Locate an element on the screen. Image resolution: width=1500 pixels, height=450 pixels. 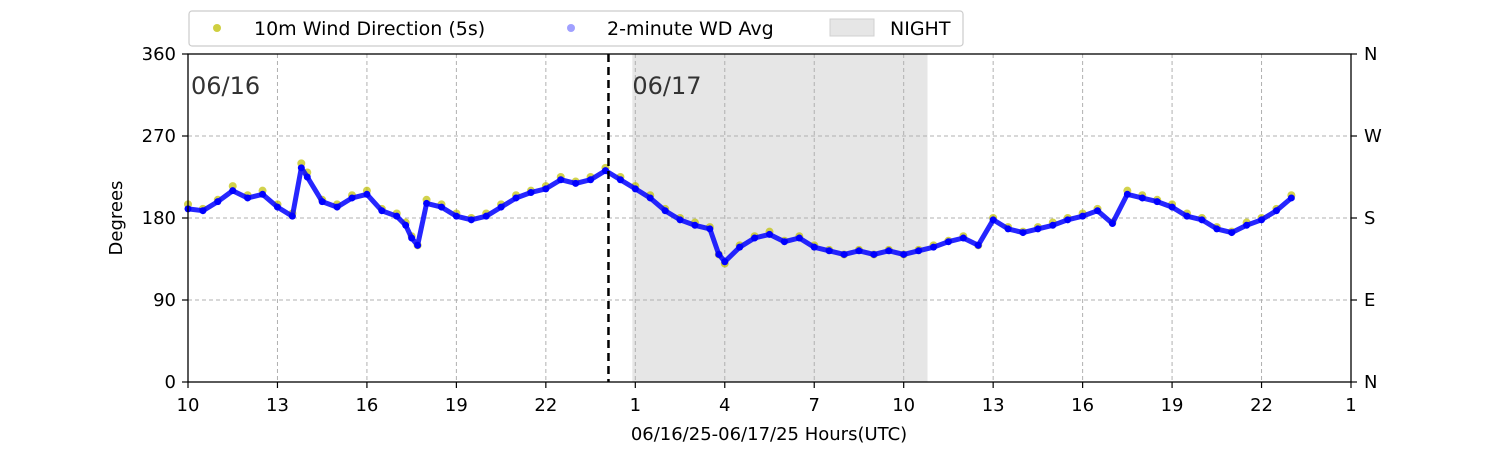
date-label: 06/17 is located at coordinates (666, 86).